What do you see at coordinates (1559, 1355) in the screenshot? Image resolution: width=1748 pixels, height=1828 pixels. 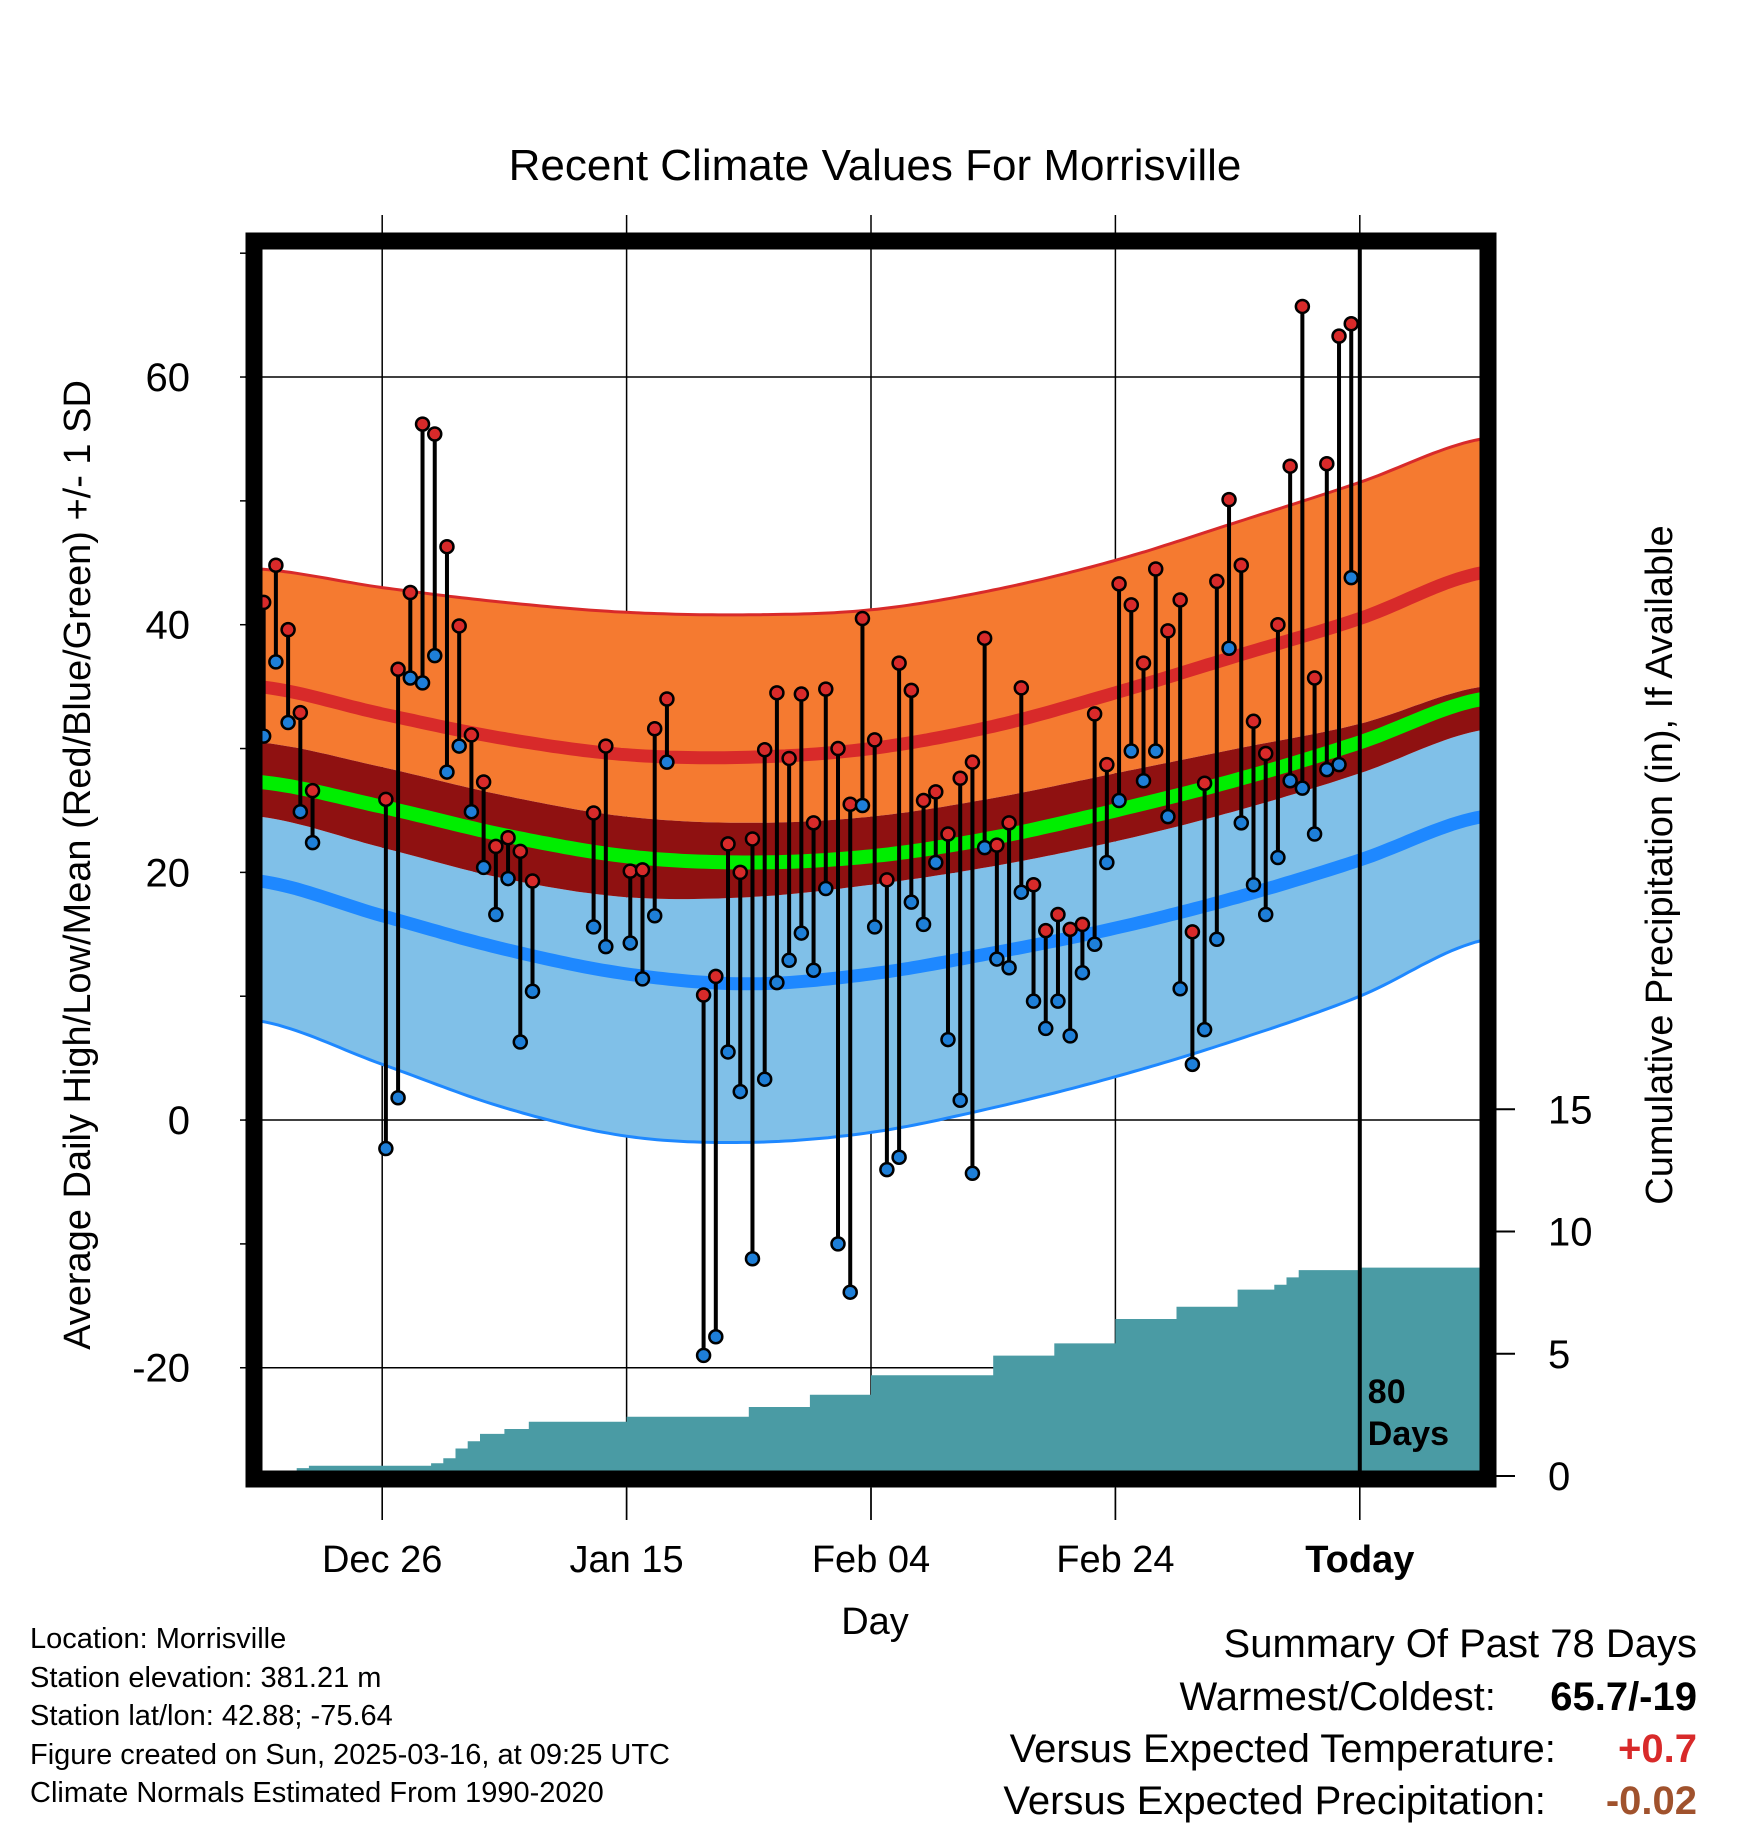 I see `y2-tick-label-1: 5` at bounding box center [1559, 1355].